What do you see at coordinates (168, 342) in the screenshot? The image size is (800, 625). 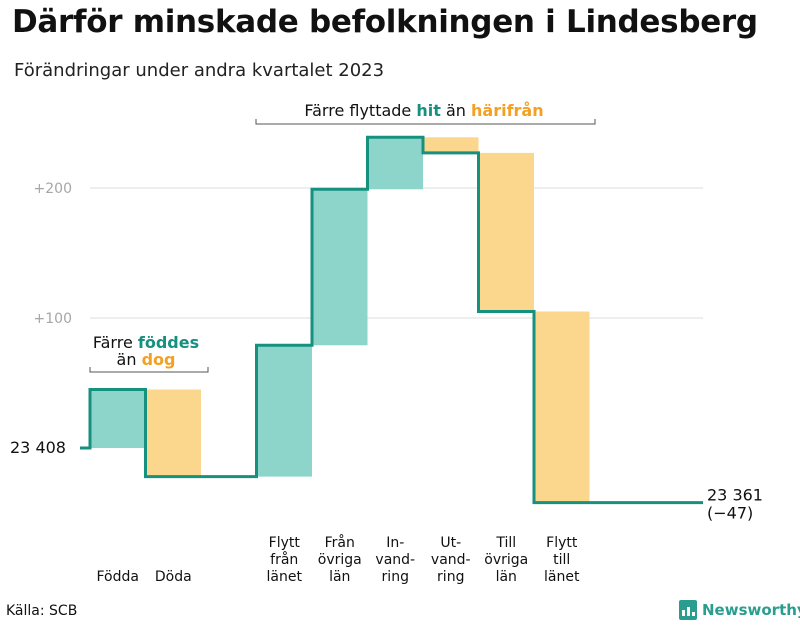 I see `annotation-part: föddes` at bounding box center [168, 342].